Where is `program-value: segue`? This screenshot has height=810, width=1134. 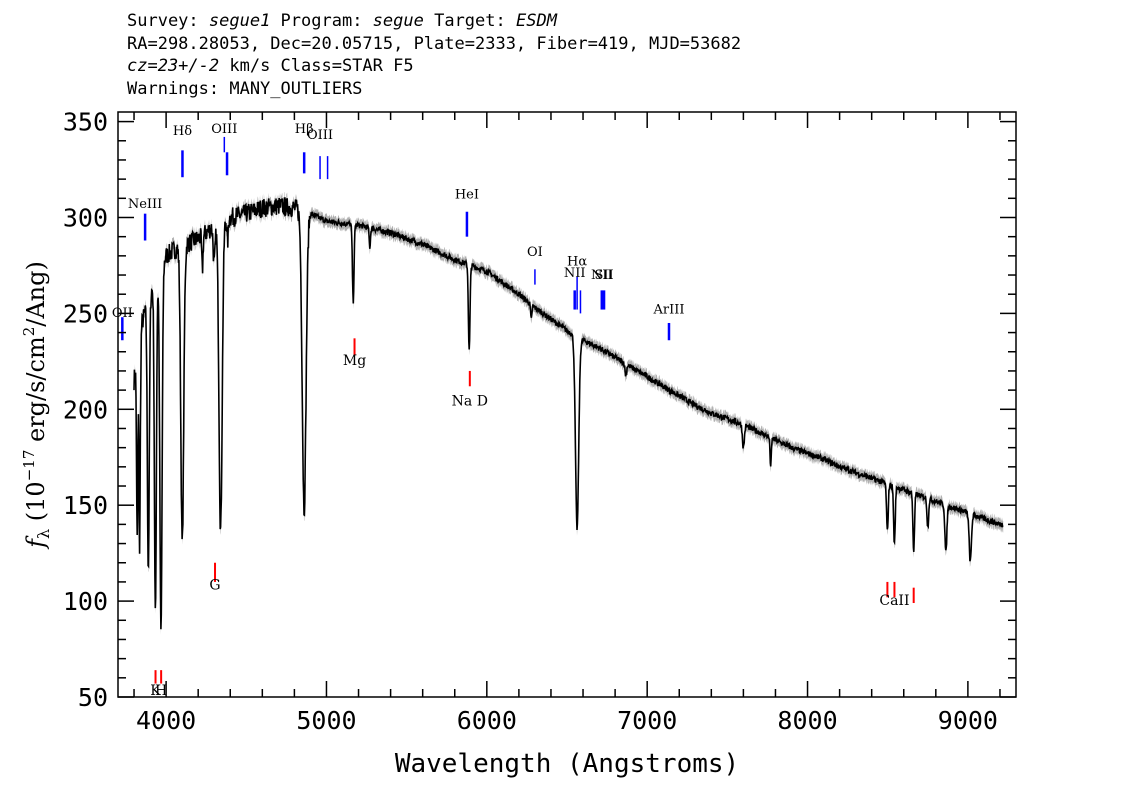 program-value: segue is located at coordinates (398, 21).